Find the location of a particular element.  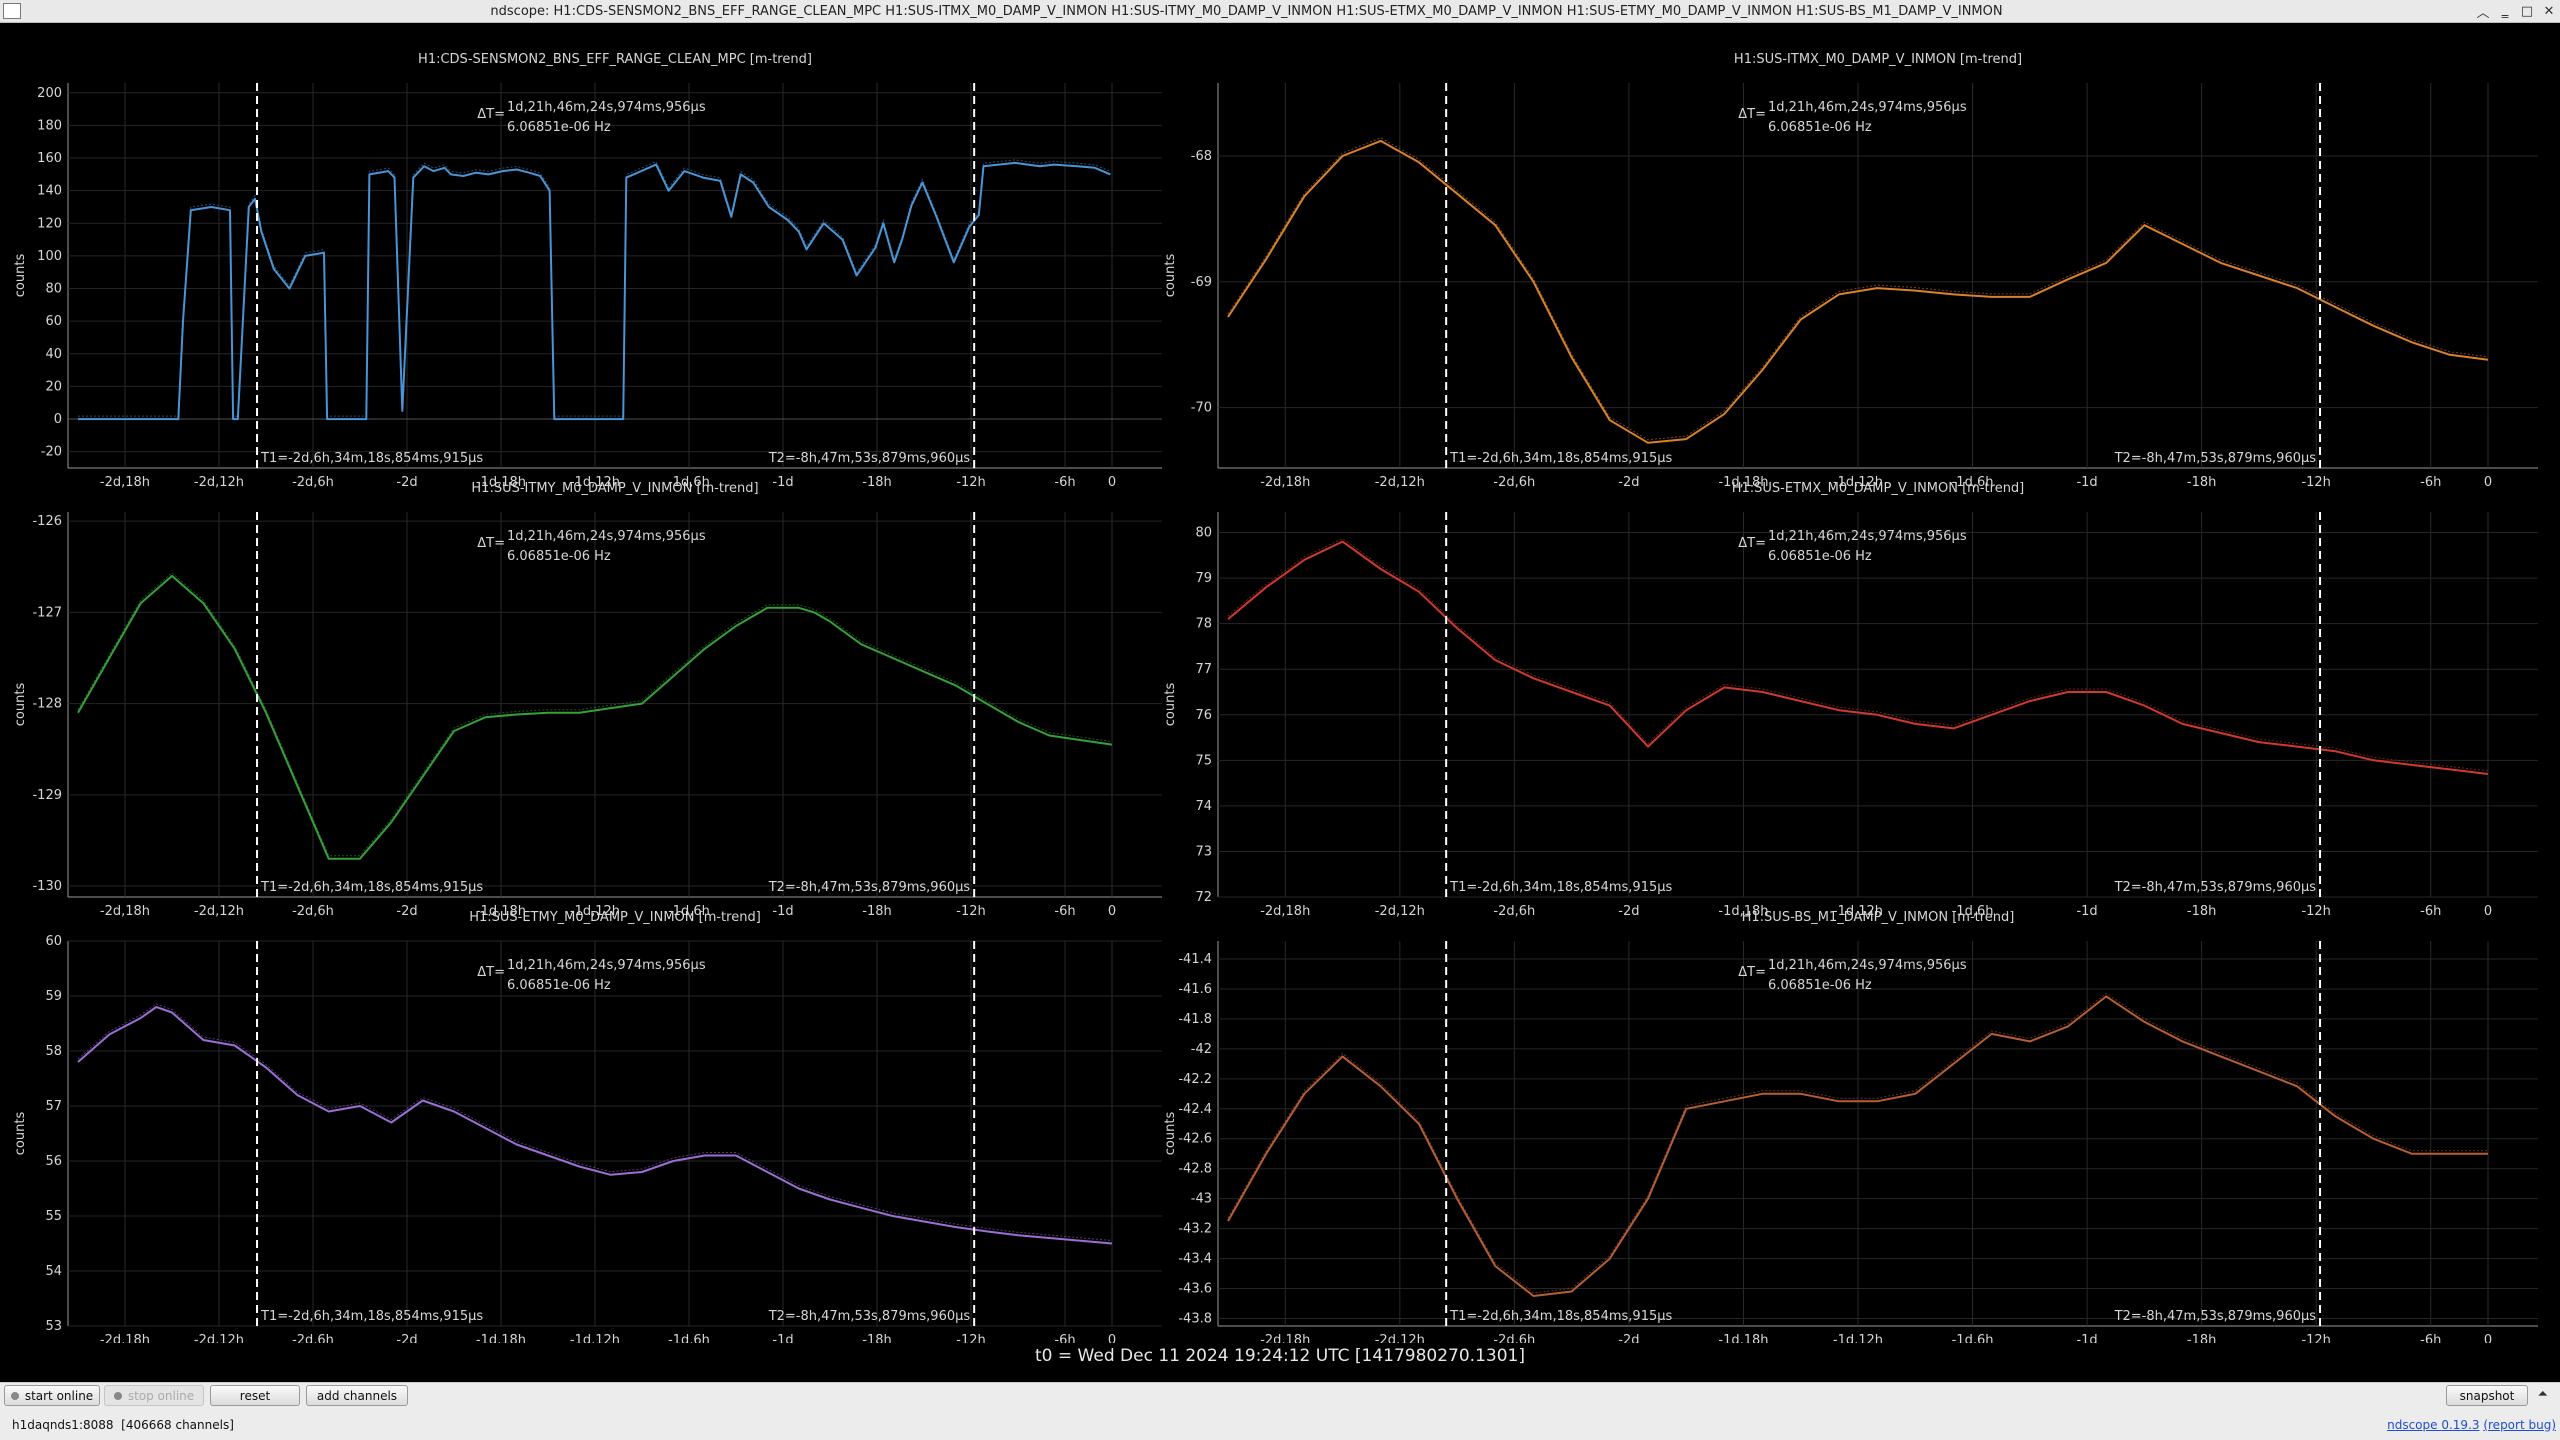

maximize-button: □ is located at coordinates (2527, 11).